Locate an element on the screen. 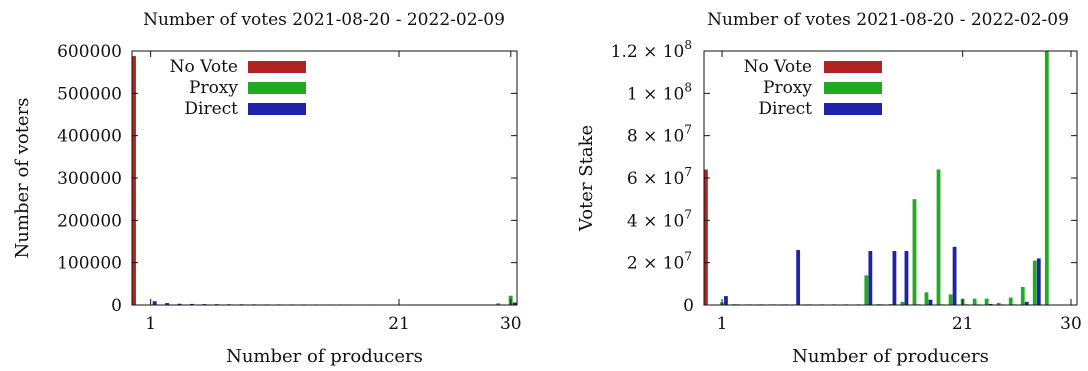  y-tick-label: 1 × 10⁸ is located at coordinates (659, 92).